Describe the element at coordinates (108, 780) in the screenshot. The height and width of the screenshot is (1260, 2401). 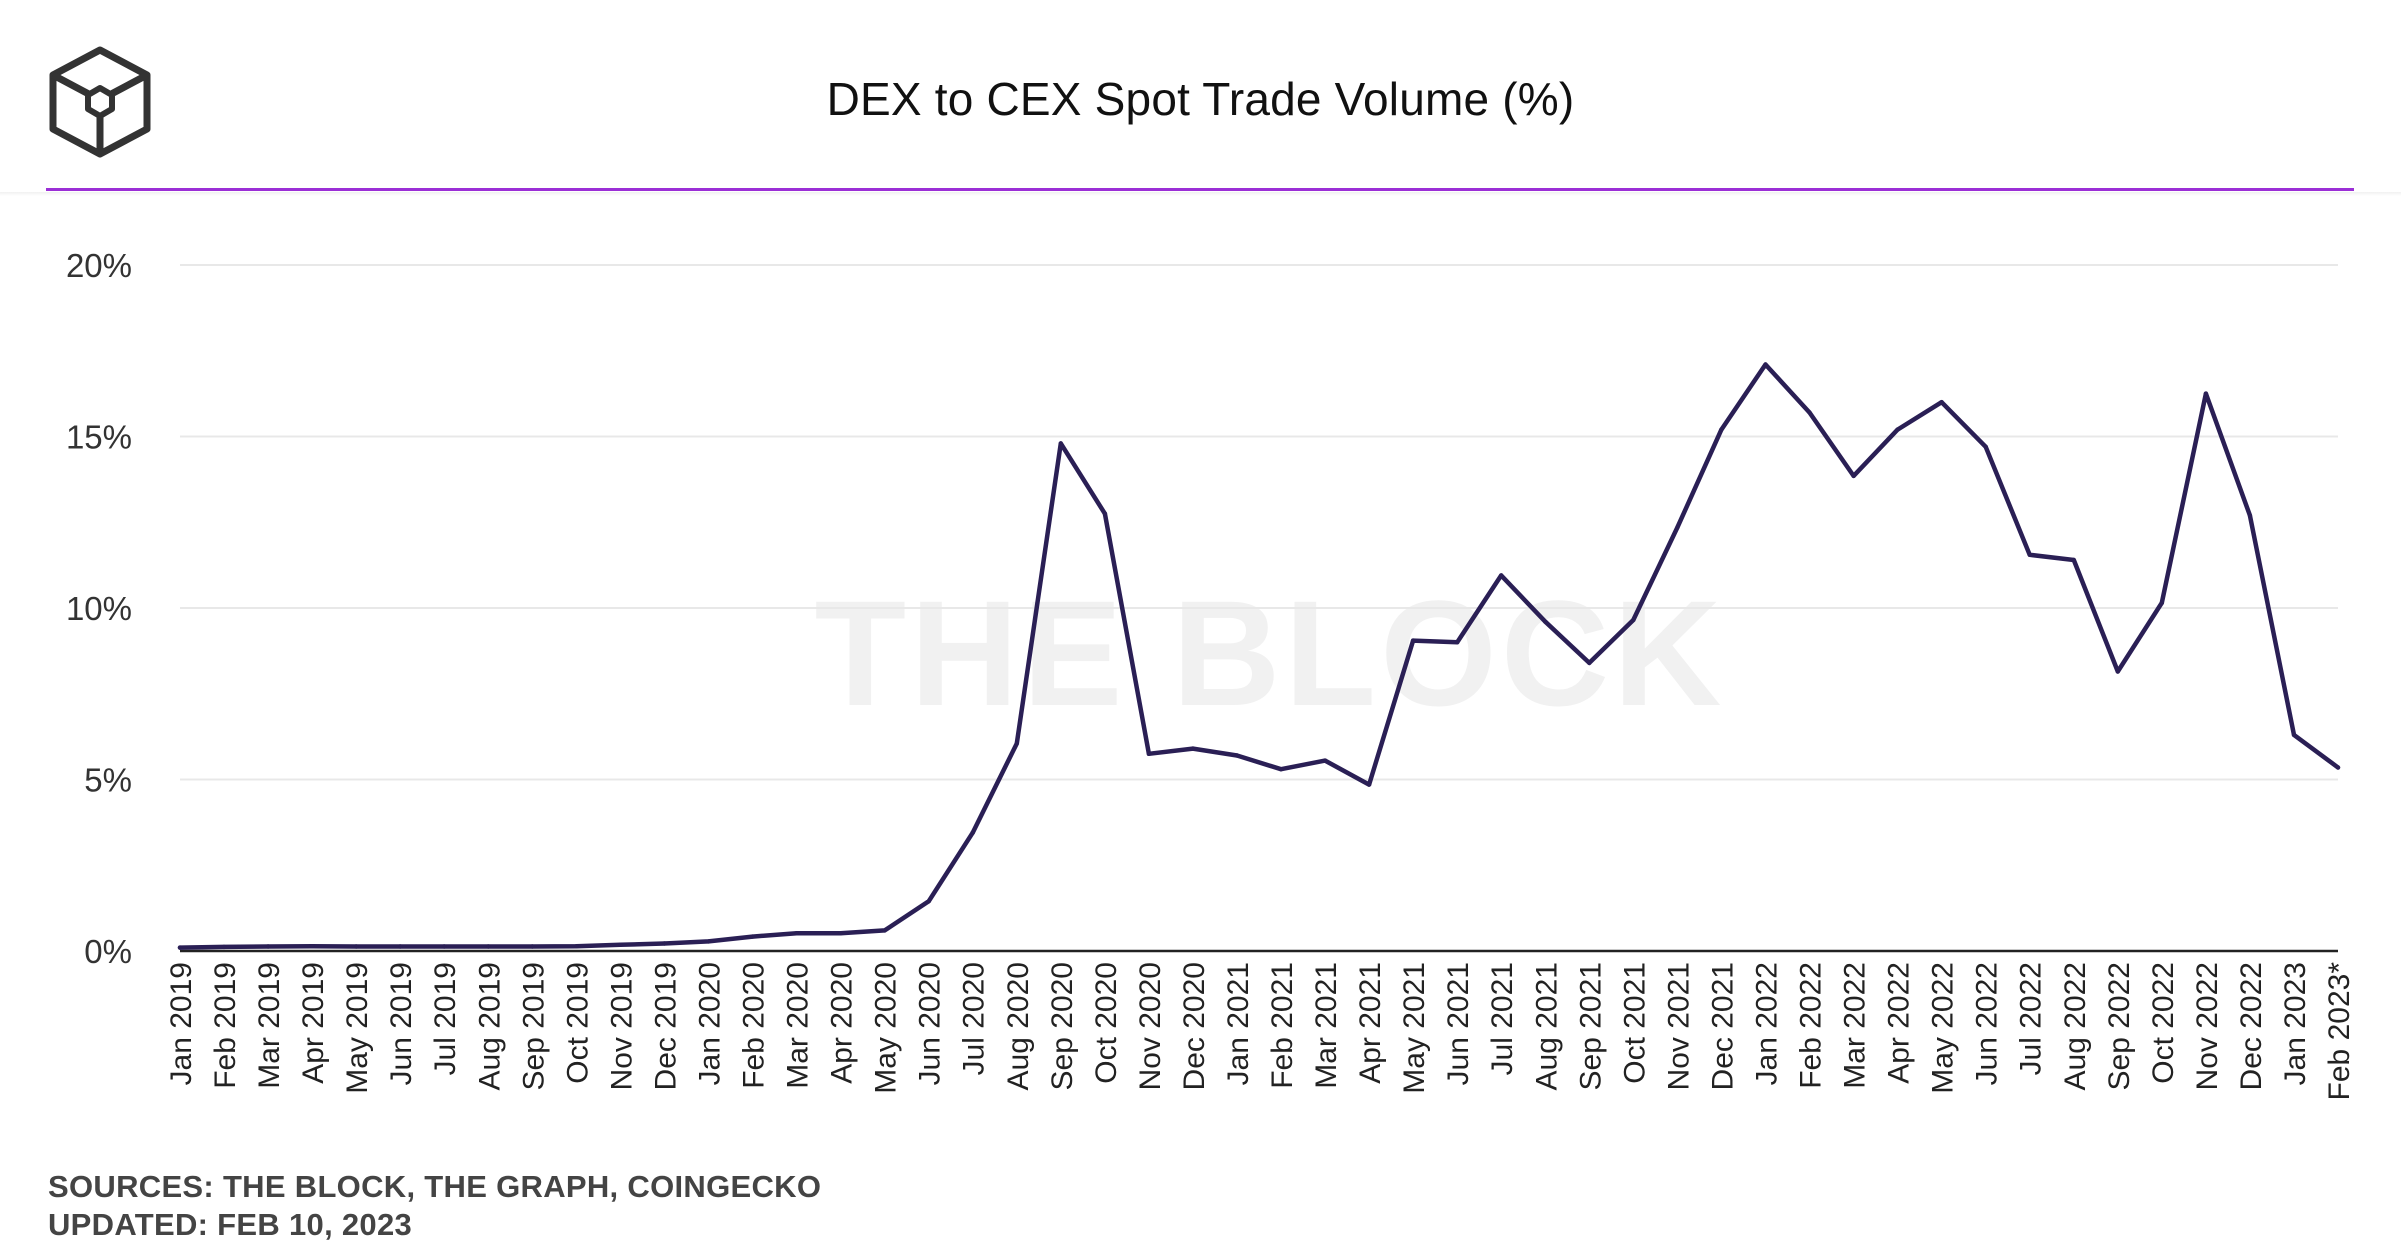
I see `y-tick-label: 5%` at that location.